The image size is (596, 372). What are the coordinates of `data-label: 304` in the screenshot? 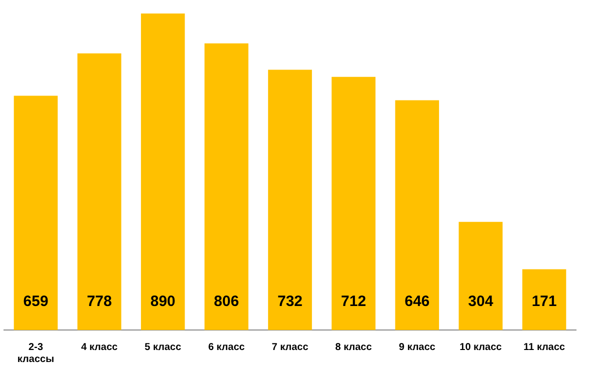 It's located at (481, 301).